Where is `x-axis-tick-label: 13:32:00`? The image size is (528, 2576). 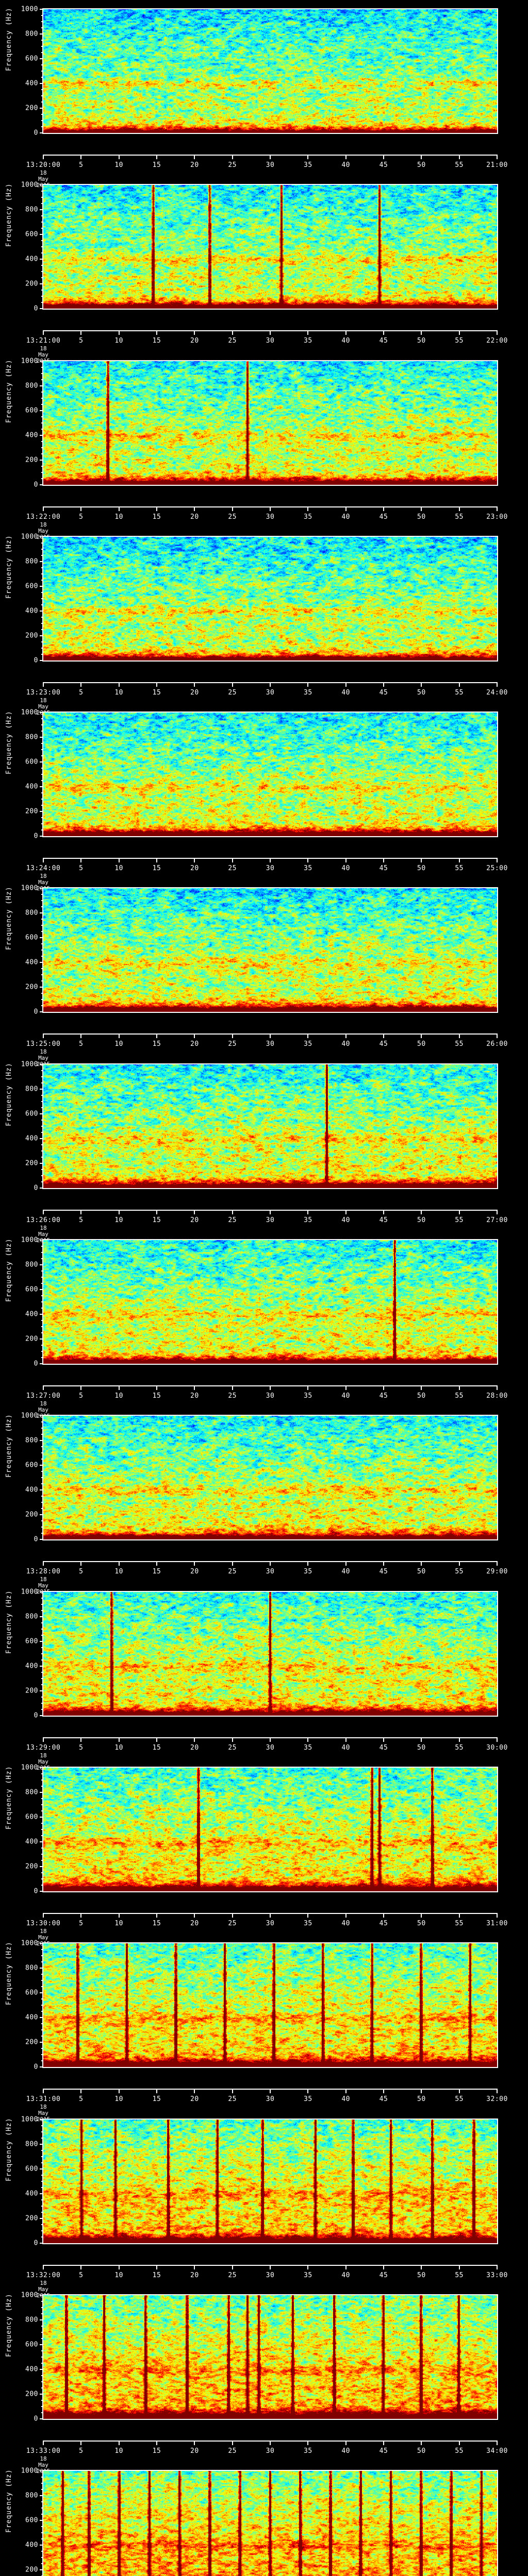 x-axis-tick-label: 13:32:00 is located at coordinates (43, 2275).